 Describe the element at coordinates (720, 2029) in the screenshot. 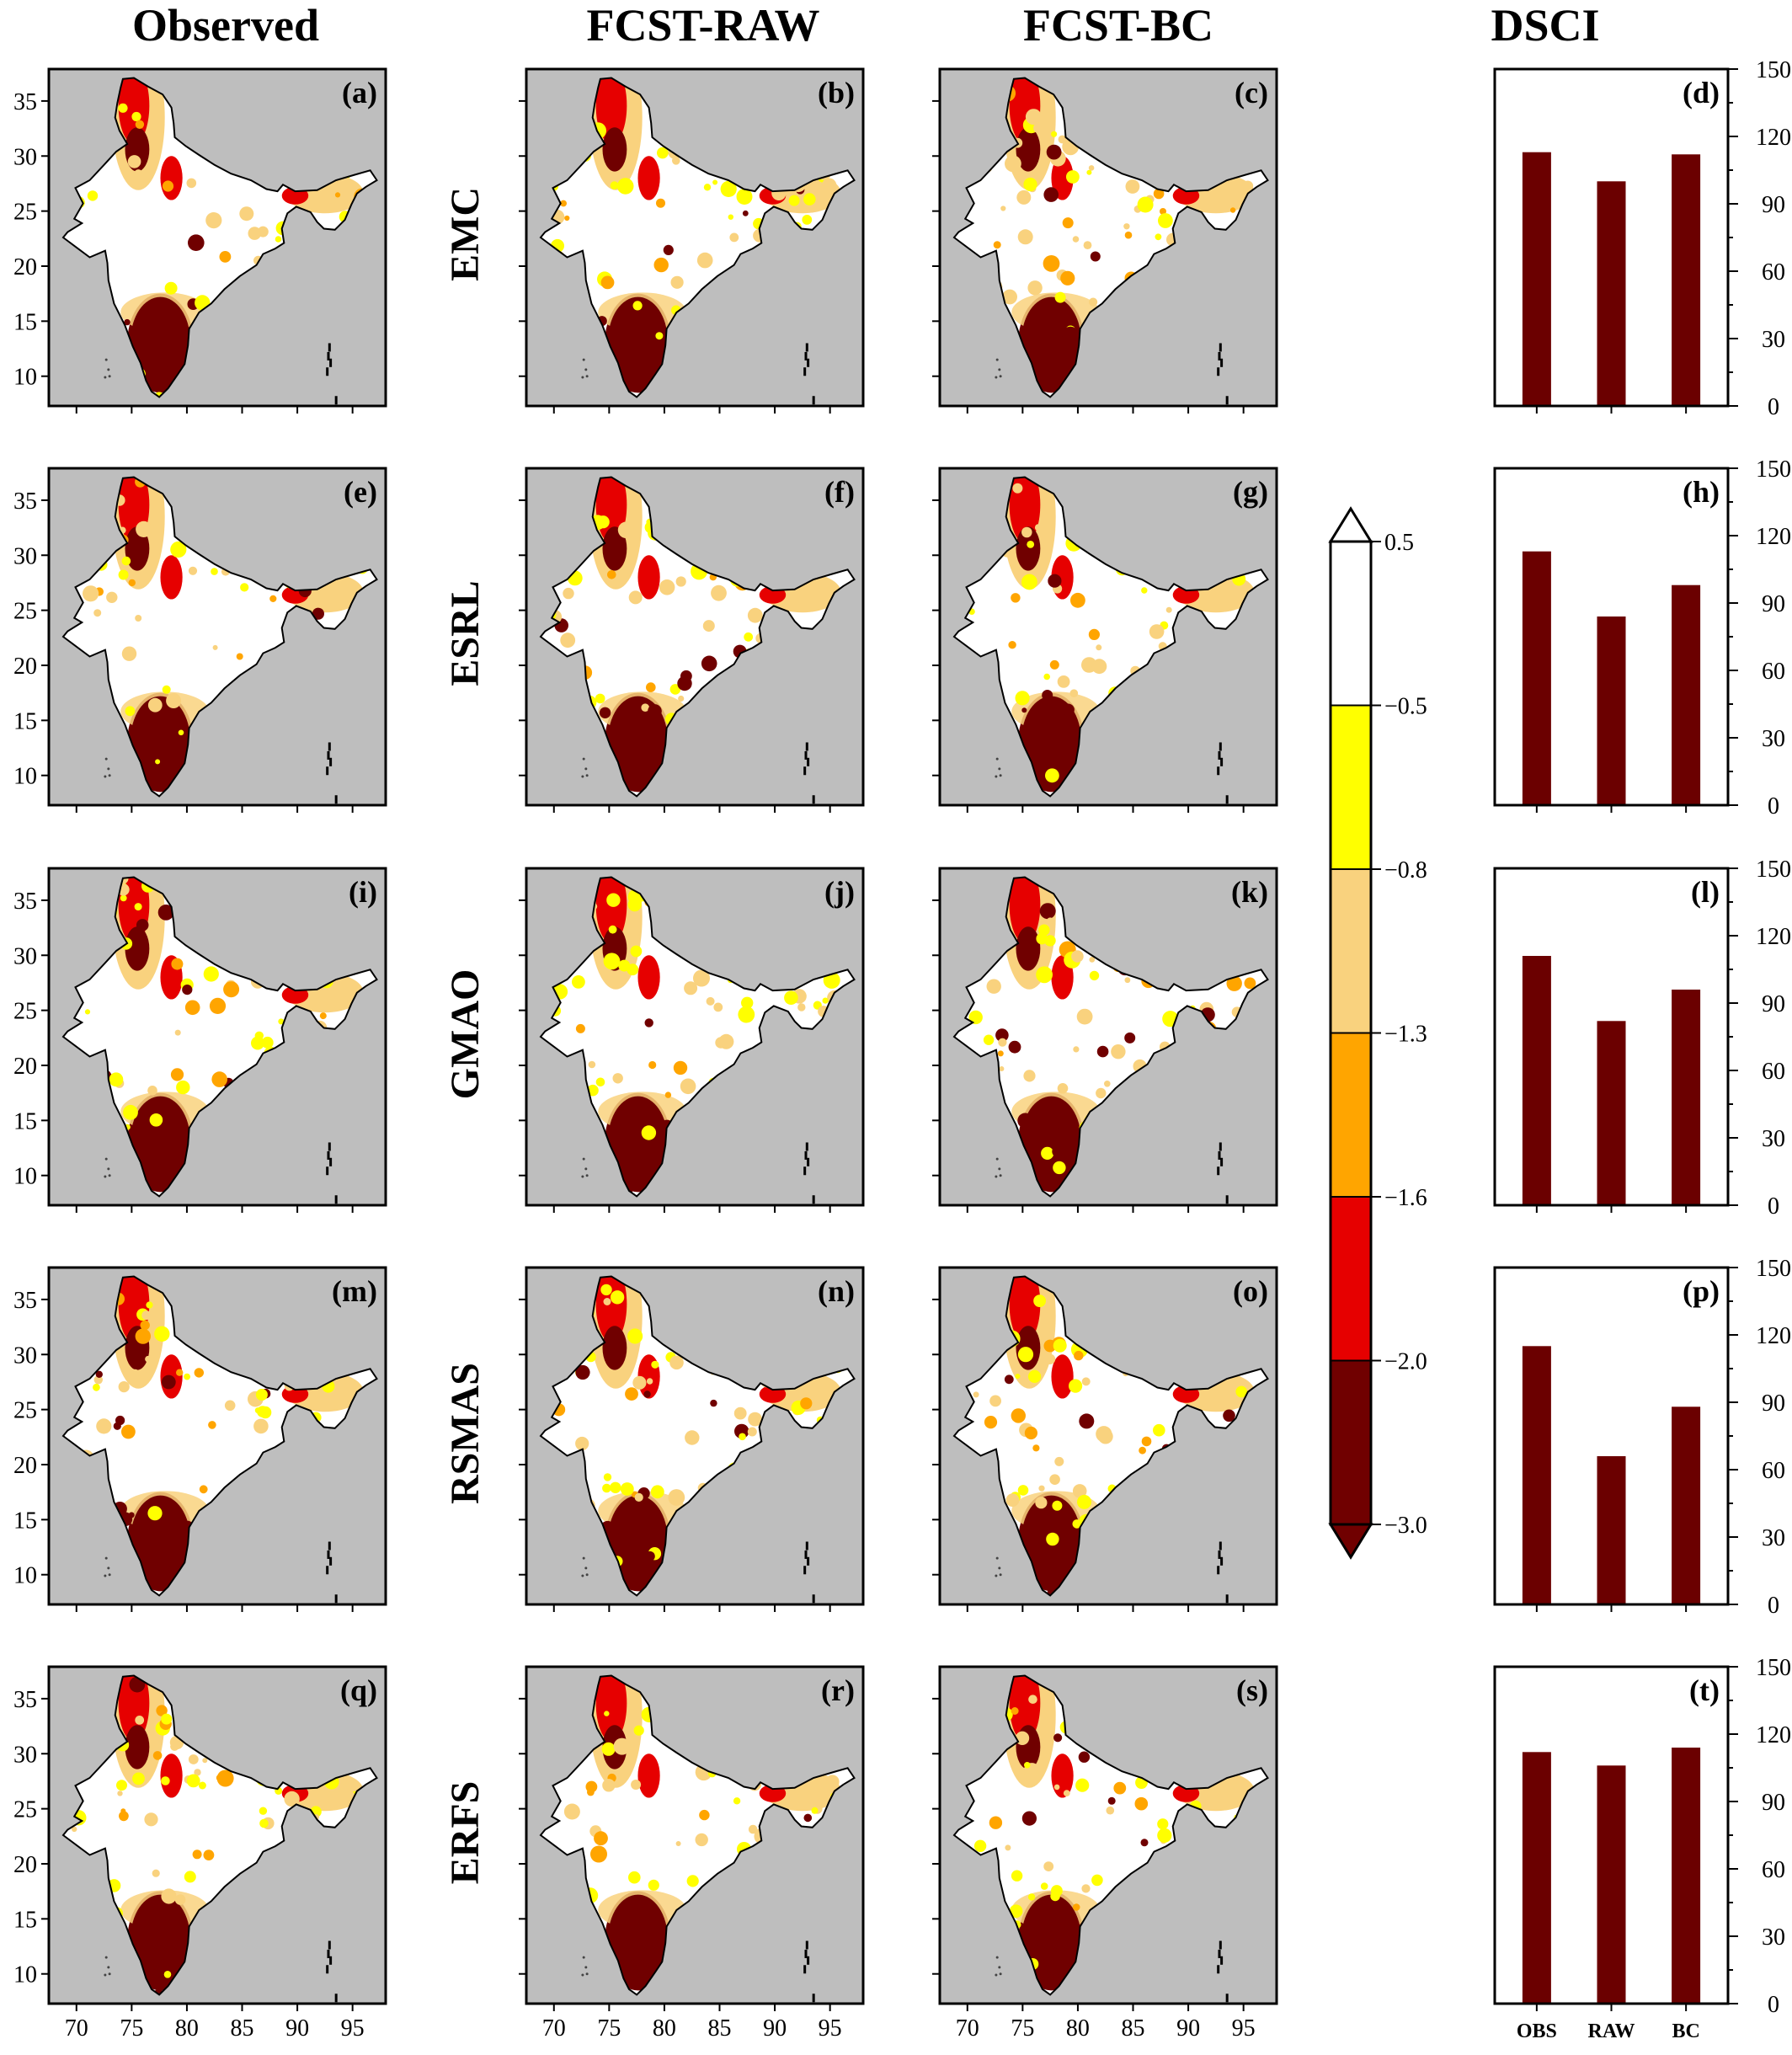

I see `lon-tick-label: 85` at that location.